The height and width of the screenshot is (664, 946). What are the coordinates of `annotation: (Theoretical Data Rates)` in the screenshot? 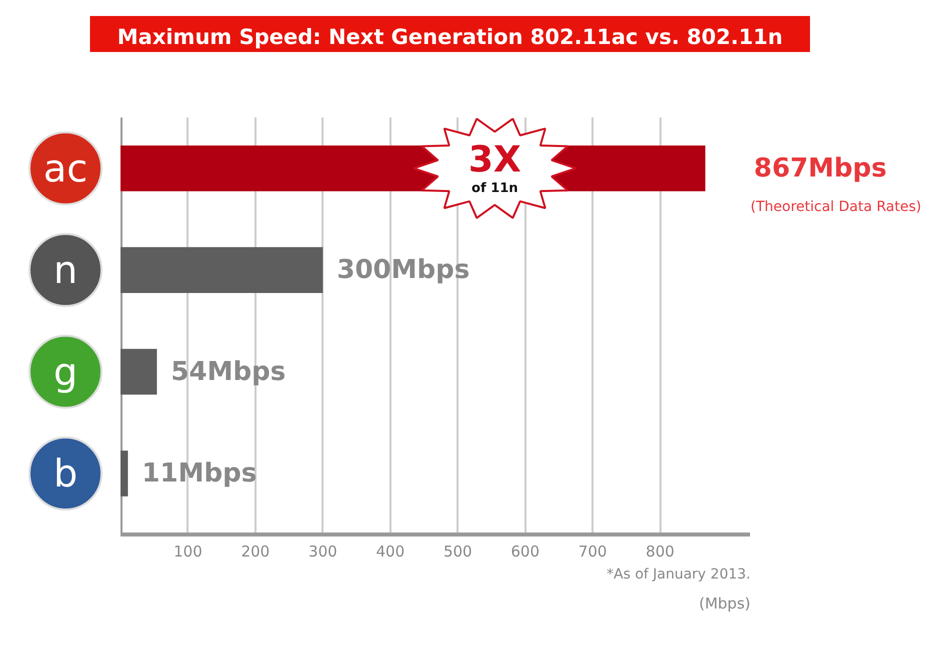 It's located at (836, 207).